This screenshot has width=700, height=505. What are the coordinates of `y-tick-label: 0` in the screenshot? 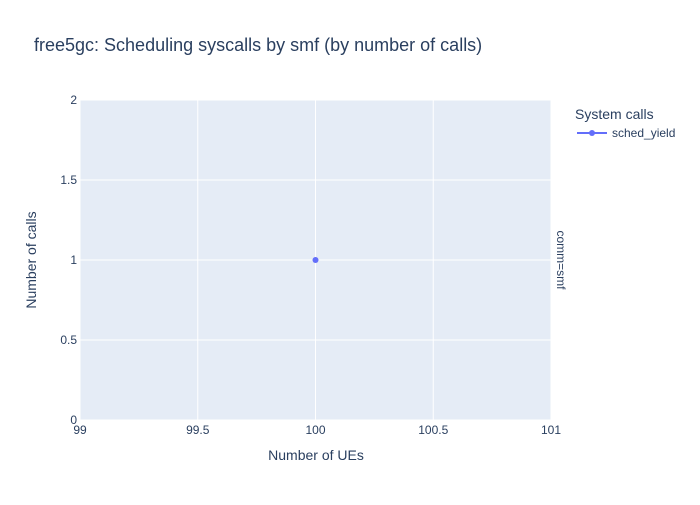 It's located at (73, 420).